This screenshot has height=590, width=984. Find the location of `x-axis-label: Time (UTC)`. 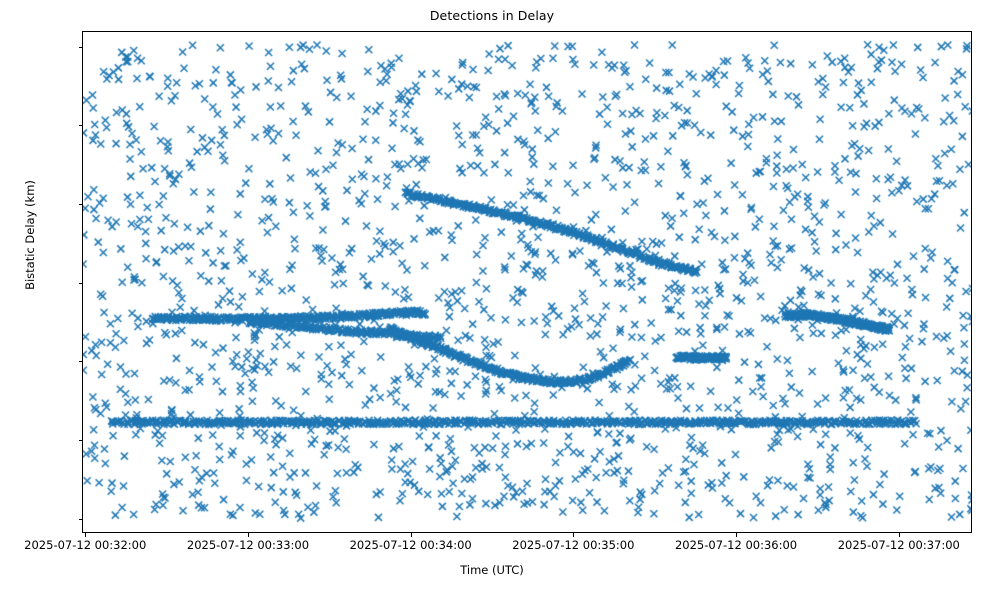

x-axis-label: Time (UTC) is located at coordinates (492, 570).